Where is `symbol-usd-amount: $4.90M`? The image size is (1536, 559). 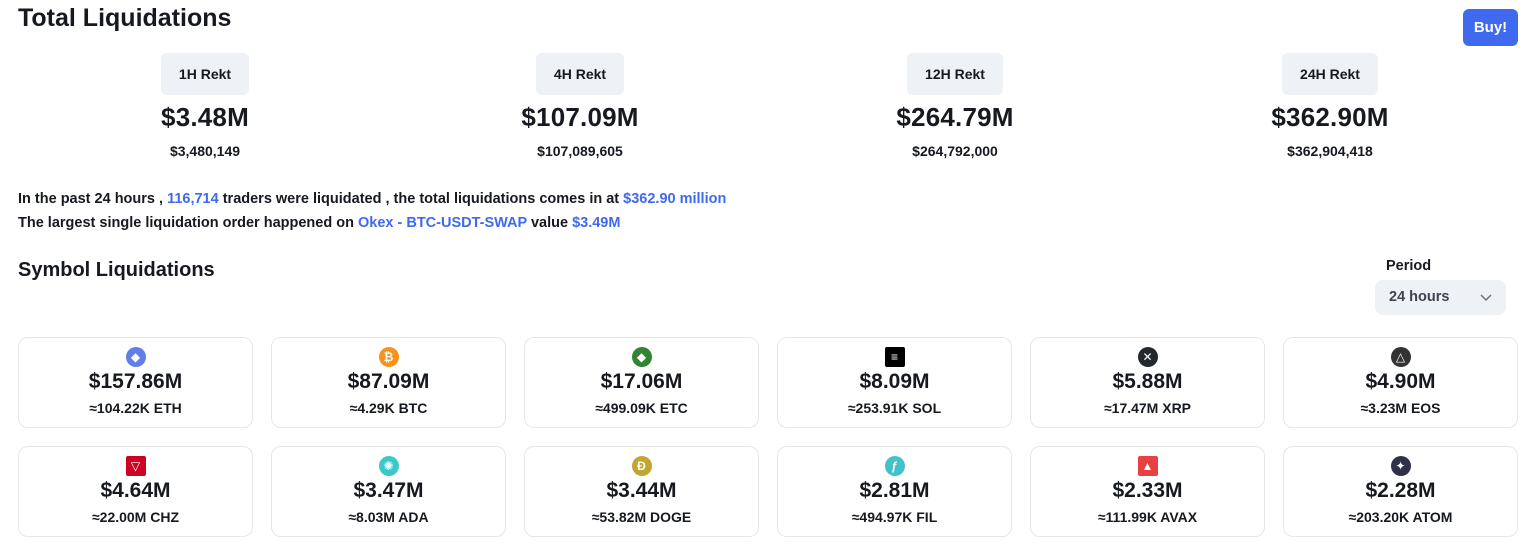
symbol-usd-amount: $4.90M is located at coordinates (1400, 381).